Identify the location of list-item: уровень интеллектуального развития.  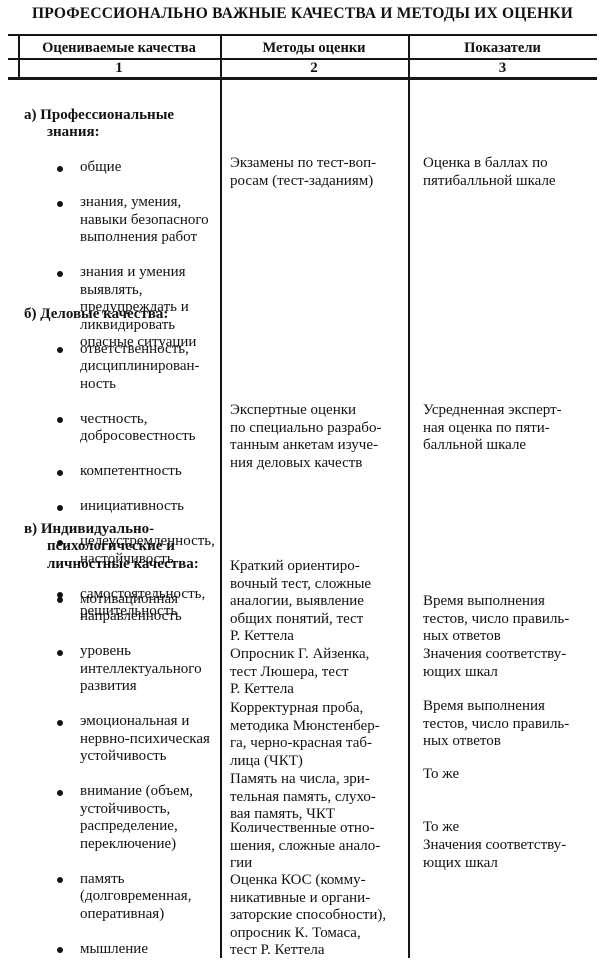
(121, 669).